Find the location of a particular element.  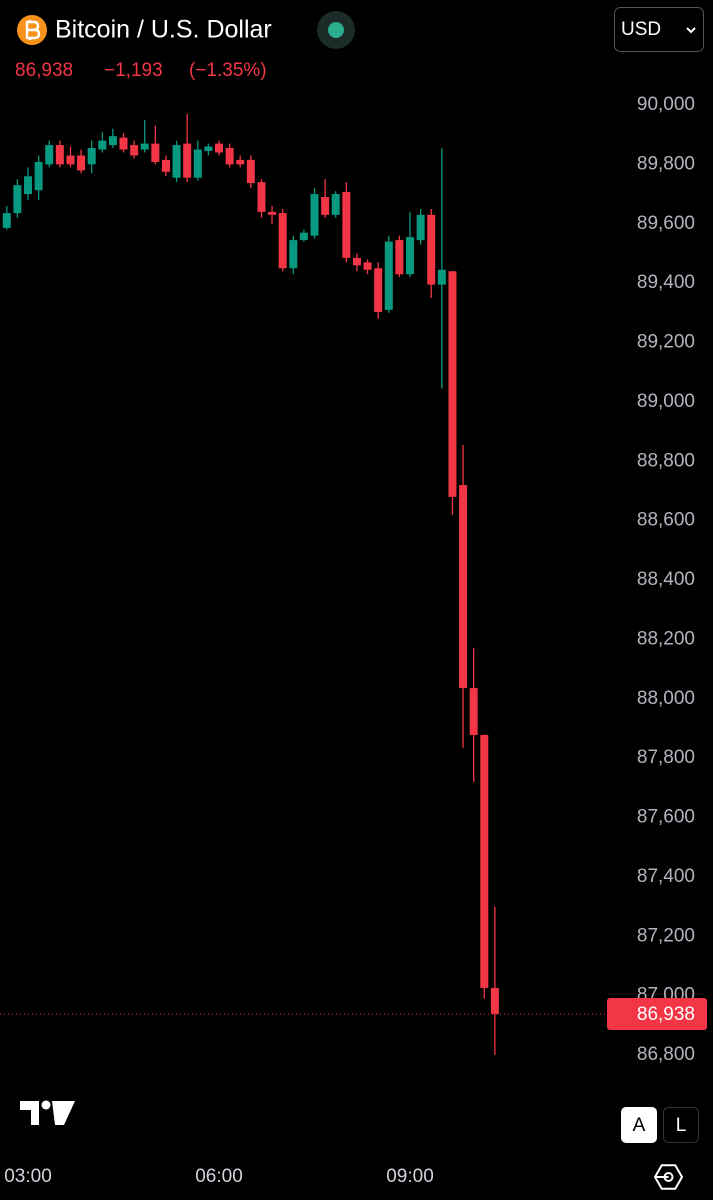

last-price-box is located at coordinates (657, 1014).